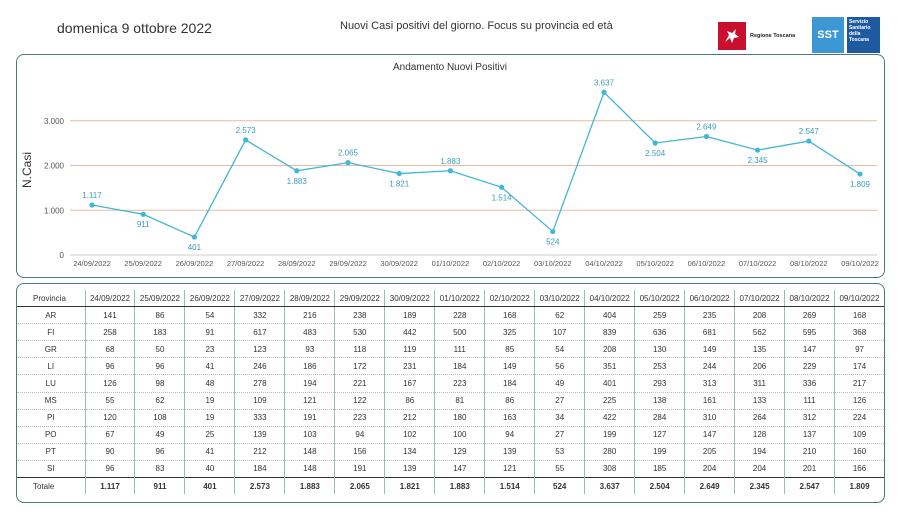  Describe the element at coordinates (502, 197) in the screenshot. I see `data-label: 1.514` at that location.